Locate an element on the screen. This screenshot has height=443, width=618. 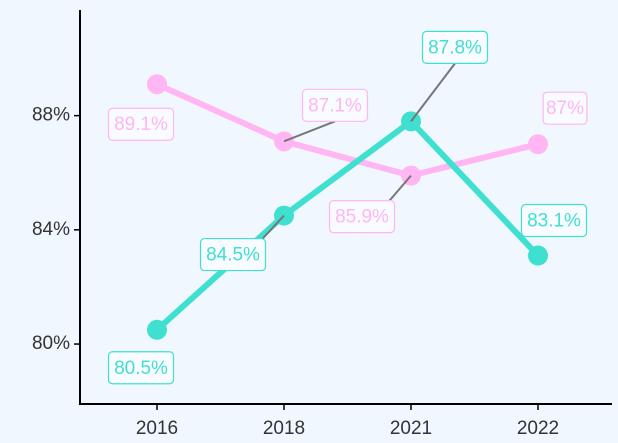
data-label: 85.9% is located at coordinates (362, 217).